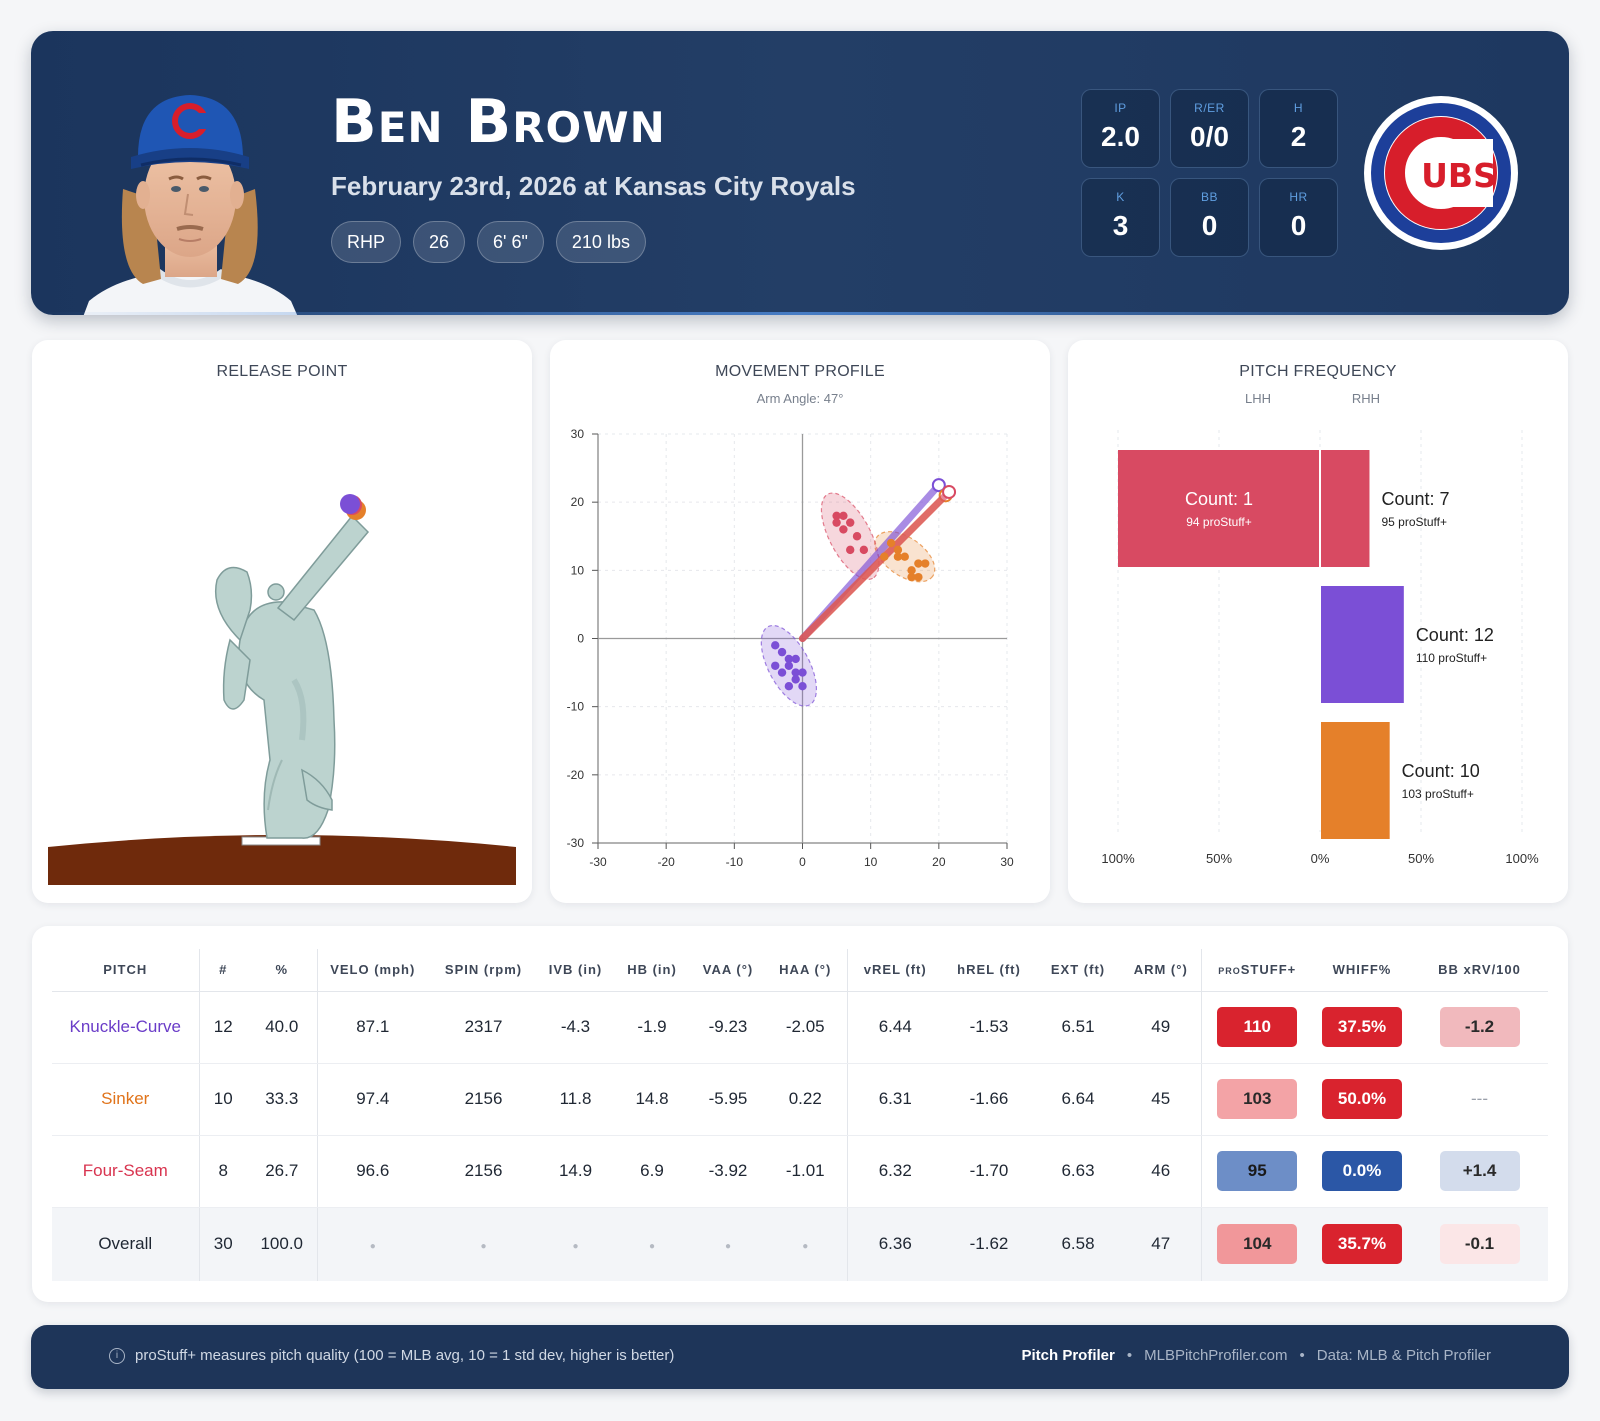  Describe the element at coordinates (372, 1171) in the screenshot. I see `table-cell: 96.6` at that location.